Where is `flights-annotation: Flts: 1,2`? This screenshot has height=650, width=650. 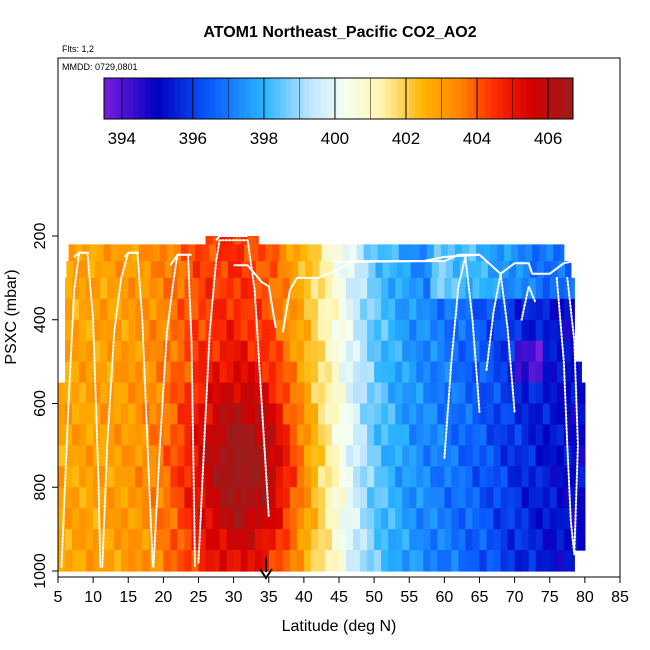 flights-annotation: Flts: 1,2 is located at coordinates (78, 49).